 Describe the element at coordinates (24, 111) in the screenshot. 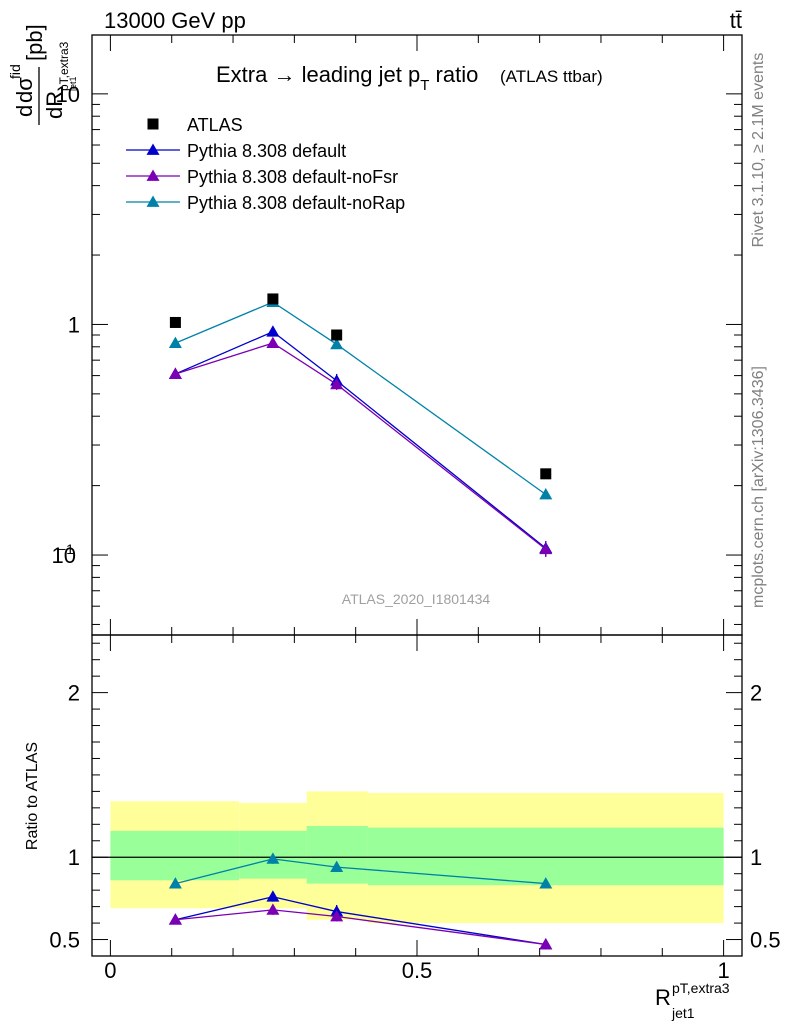

I see `y-axis-label-numerator-d: d` at that location.